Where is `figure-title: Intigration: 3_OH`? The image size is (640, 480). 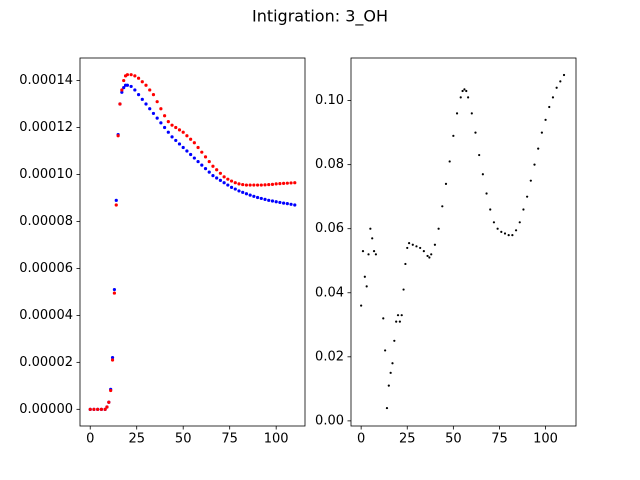
figure-title: Intigration: 3_OH is located at coordinates (320, 17).